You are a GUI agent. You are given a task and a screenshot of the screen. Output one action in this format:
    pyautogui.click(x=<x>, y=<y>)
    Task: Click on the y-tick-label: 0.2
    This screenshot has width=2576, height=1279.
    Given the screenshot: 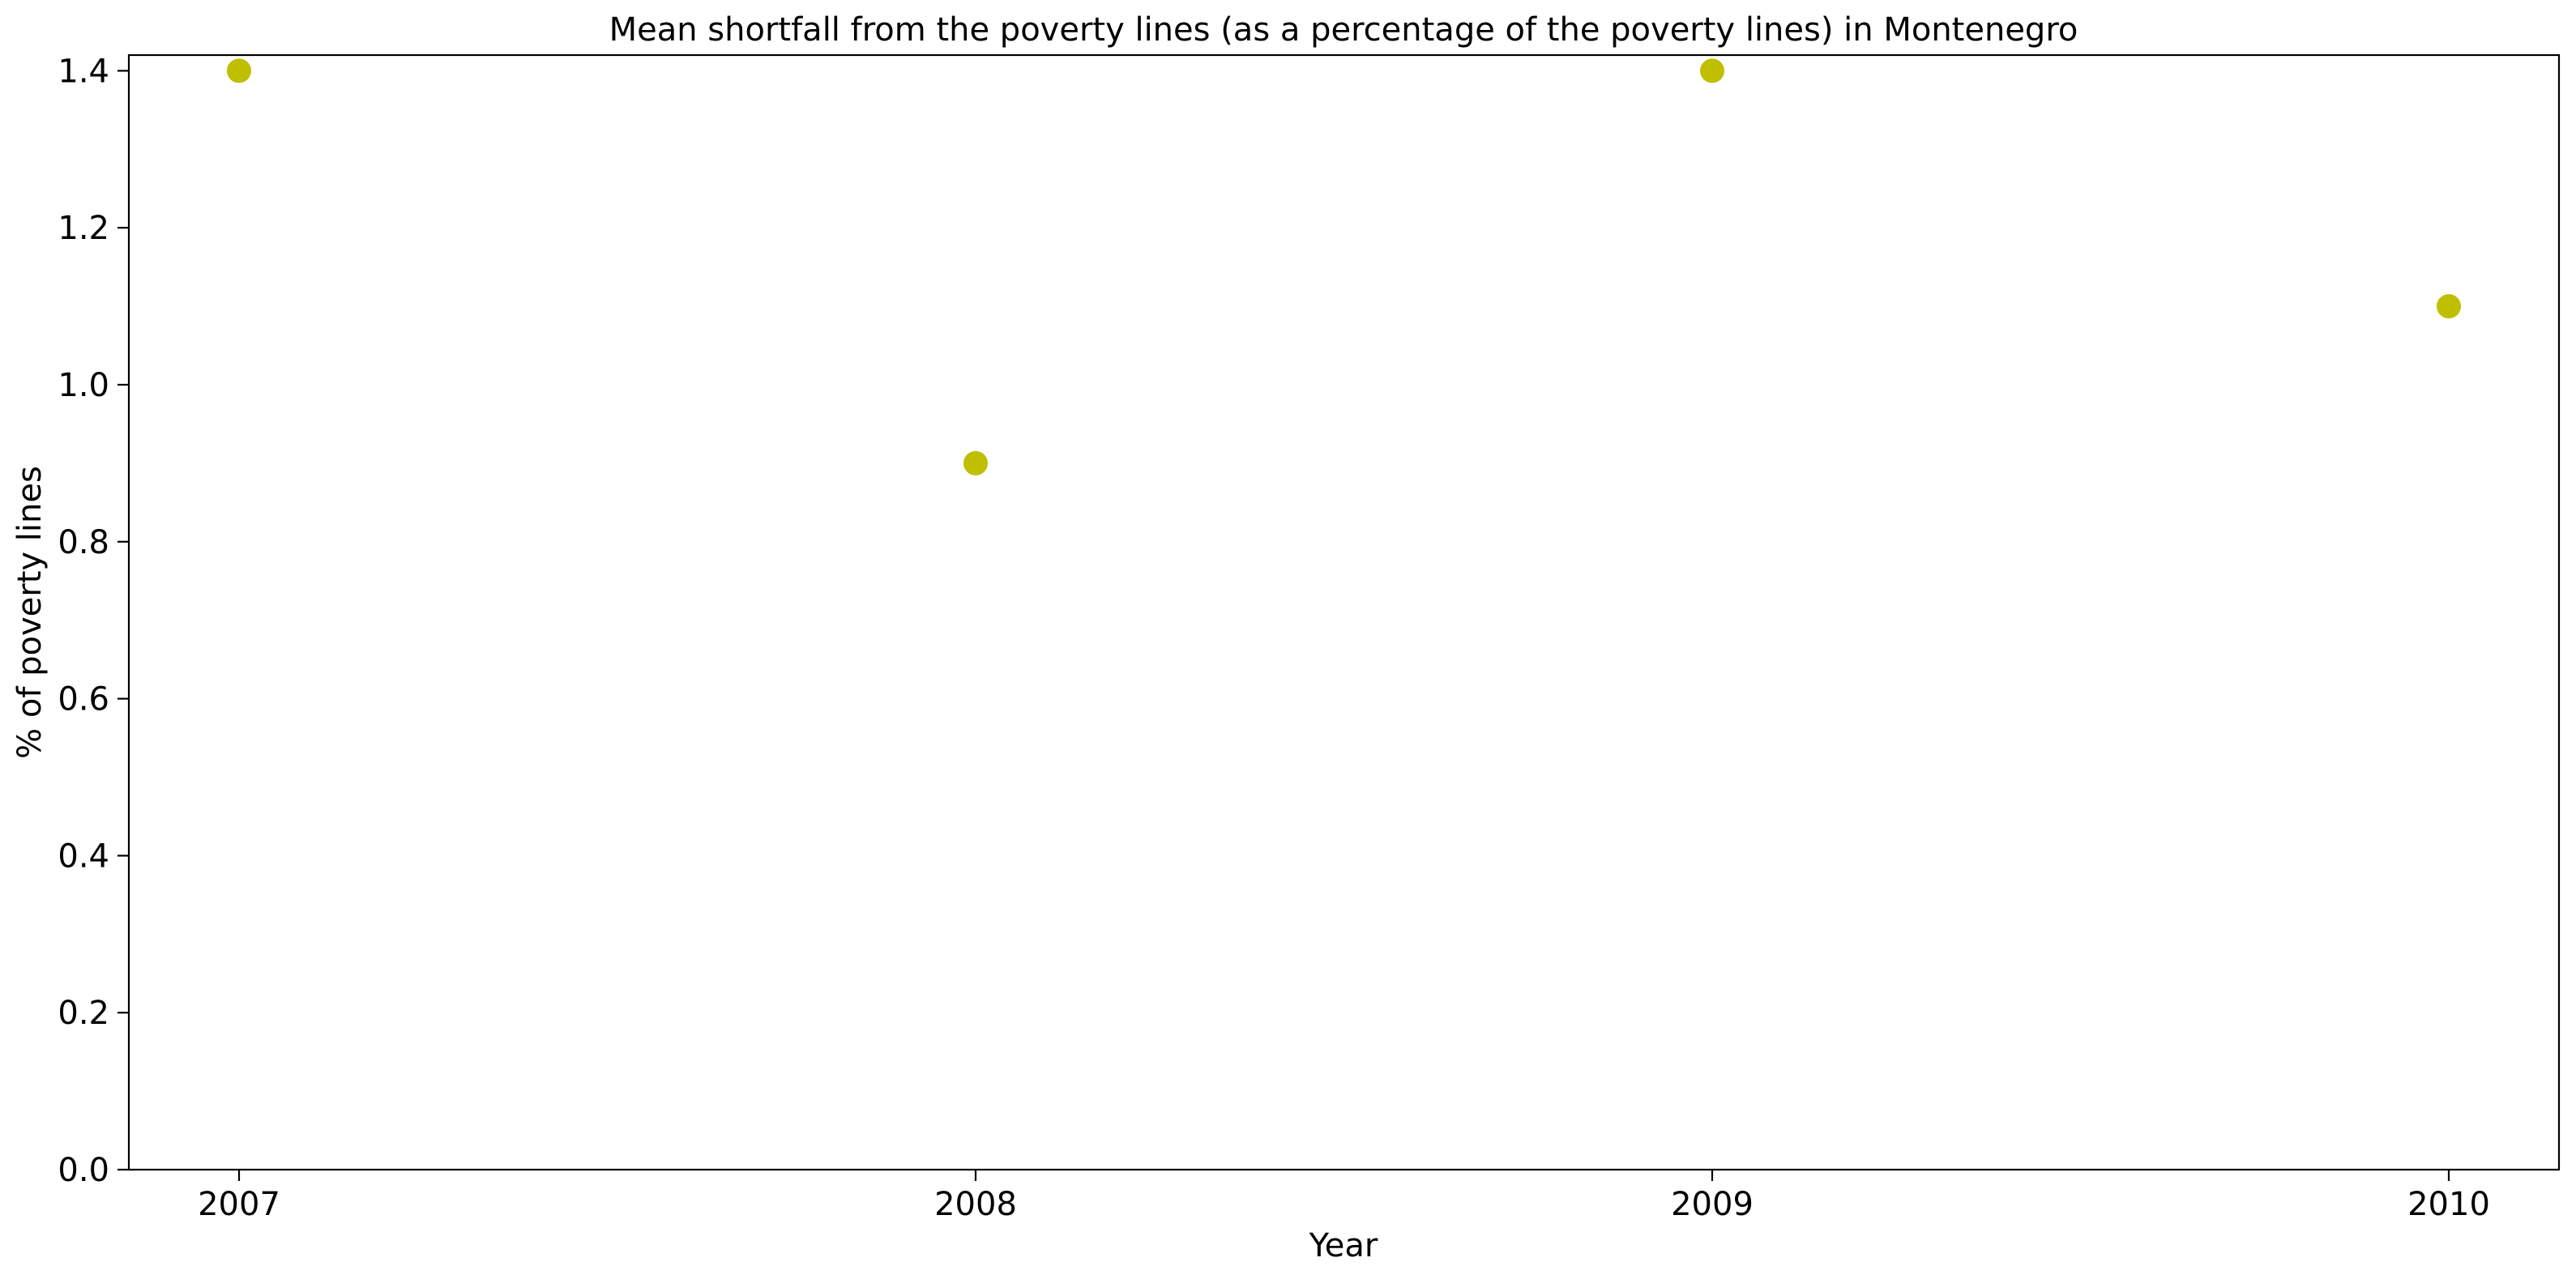 What is the action you would take?
    pyautogui.click(x=83, y=1013)
    